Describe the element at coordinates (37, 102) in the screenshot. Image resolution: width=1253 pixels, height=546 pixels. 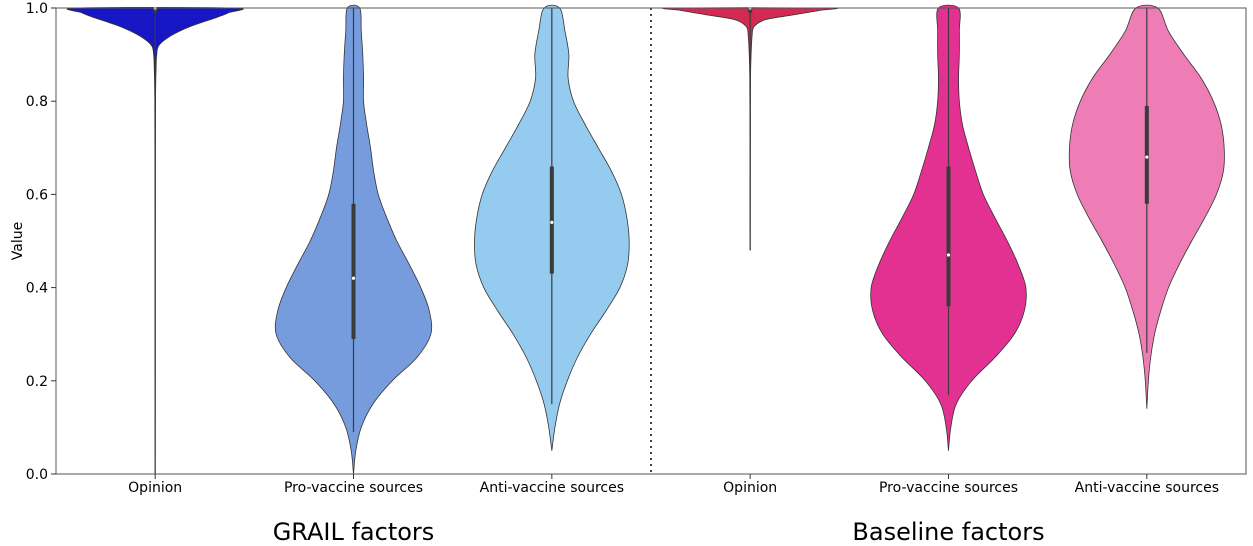
I see `y-tick-label: 0.8` at that location.